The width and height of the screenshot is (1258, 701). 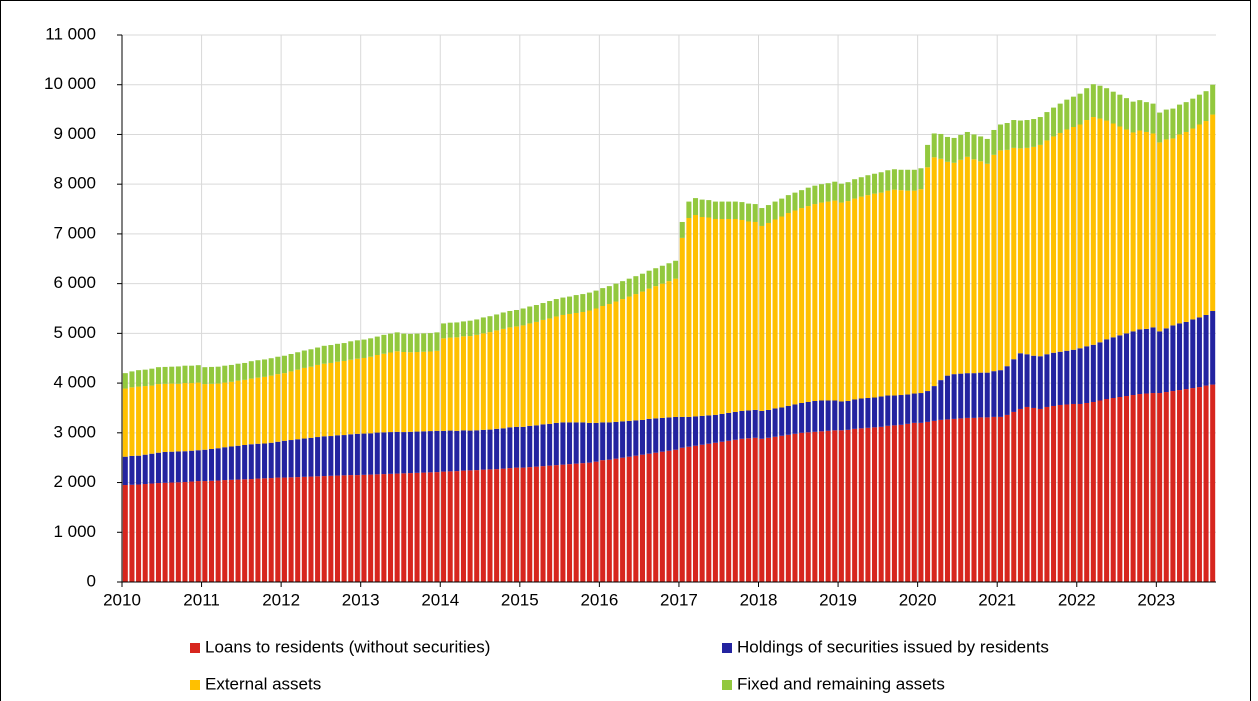 What do you see at coordinates (727, 648) in the screenshot?
I see `legend-swatch` at bounding box center [727, 648].